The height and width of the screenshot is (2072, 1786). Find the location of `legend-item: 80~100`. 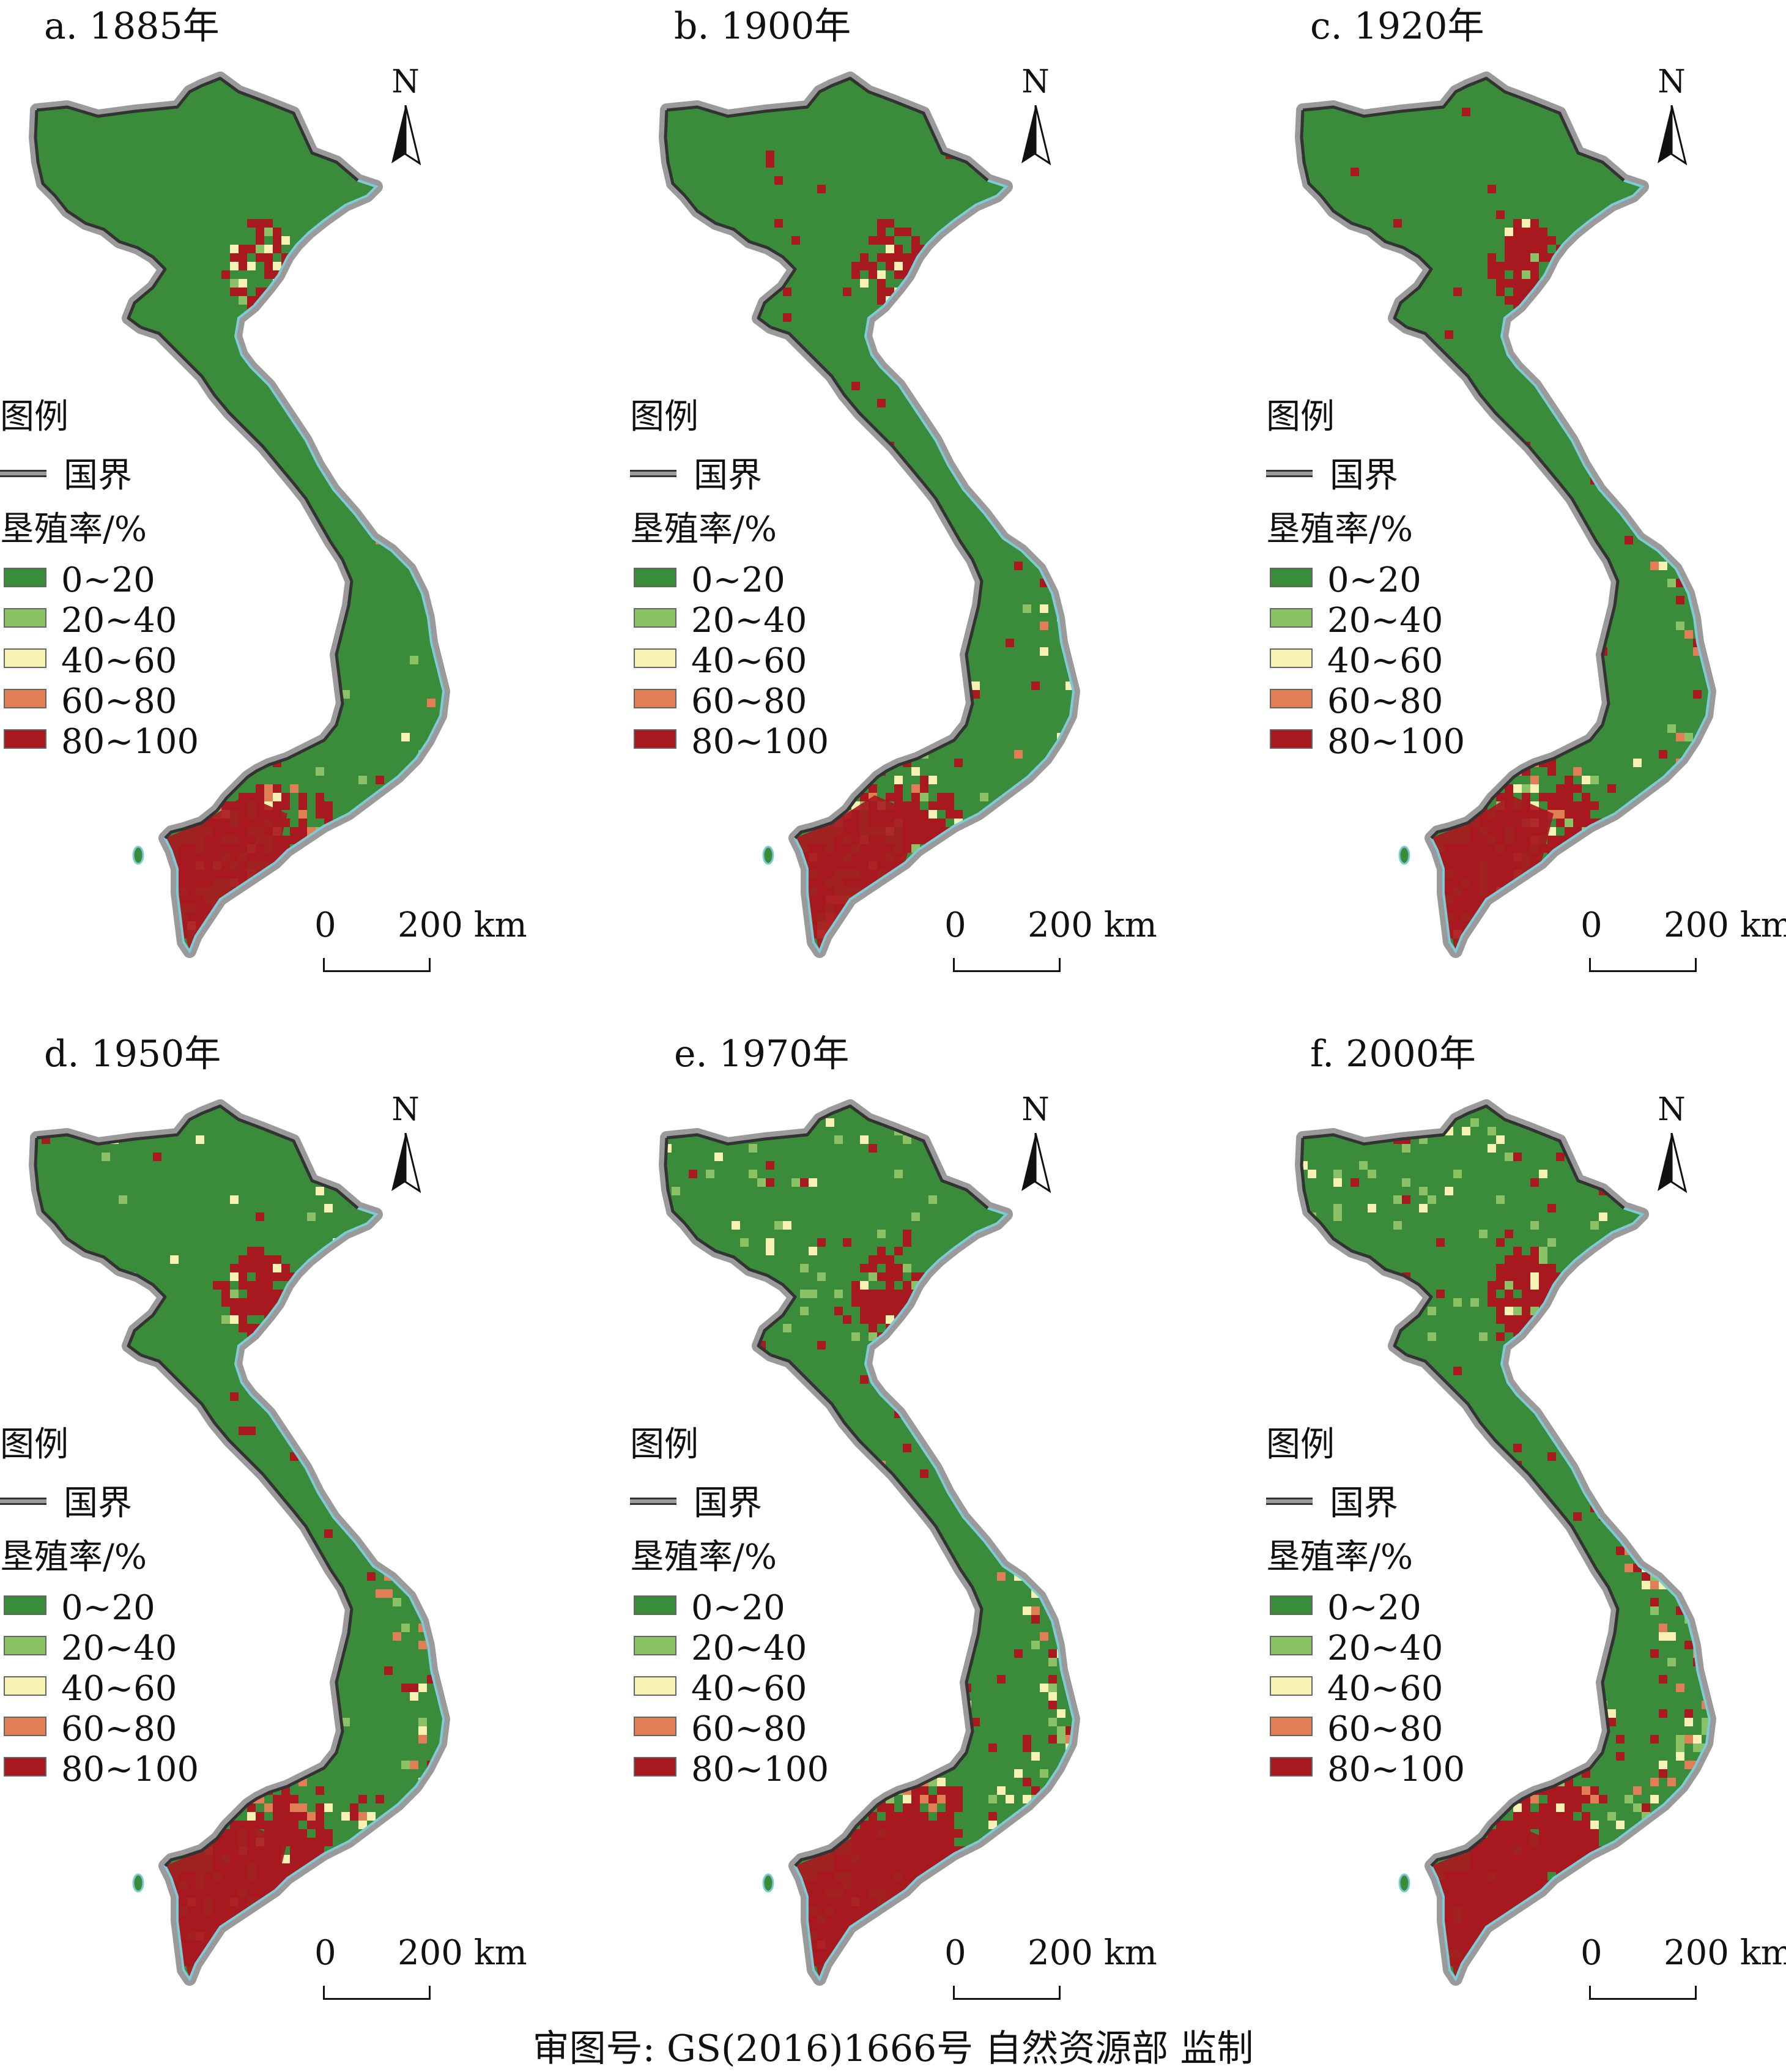

legend-item: 80~100 is located at coordinates (758, 742).